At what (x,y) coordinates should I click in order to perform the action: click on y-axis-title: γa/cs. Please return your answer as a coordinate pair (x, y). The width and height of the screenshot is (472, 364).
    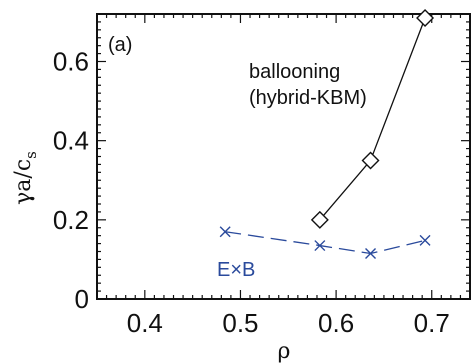
    Looking at the image, I should click on (25, 178).